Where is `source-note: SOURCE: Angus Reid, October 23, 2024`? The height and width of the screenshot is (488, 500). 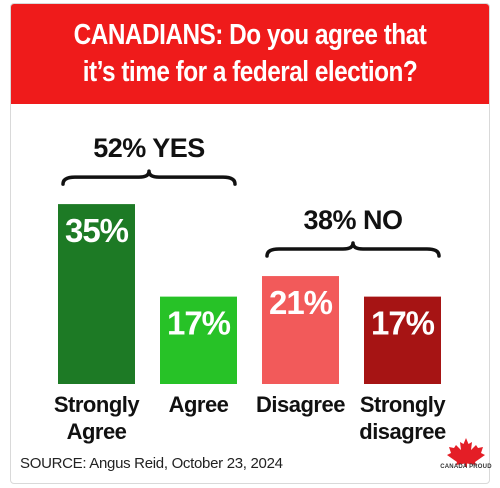 source-note: SOURCE: Angus Reid, October 23, 2024 is located at coordinates (151, 463).